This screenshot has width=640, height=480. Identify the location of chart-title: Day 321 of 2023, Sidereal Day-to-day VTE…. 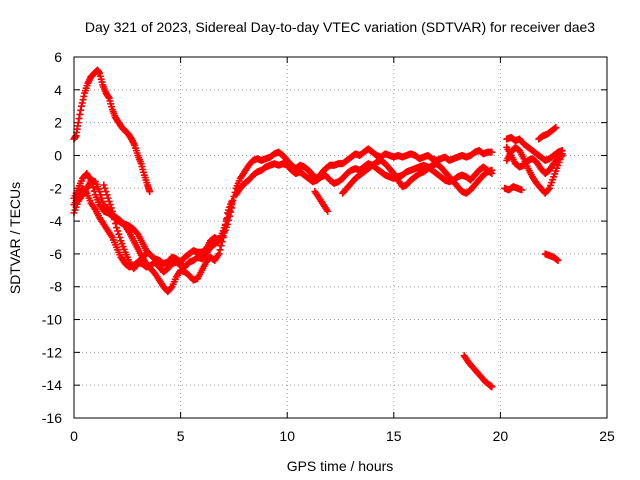
(340, 27).